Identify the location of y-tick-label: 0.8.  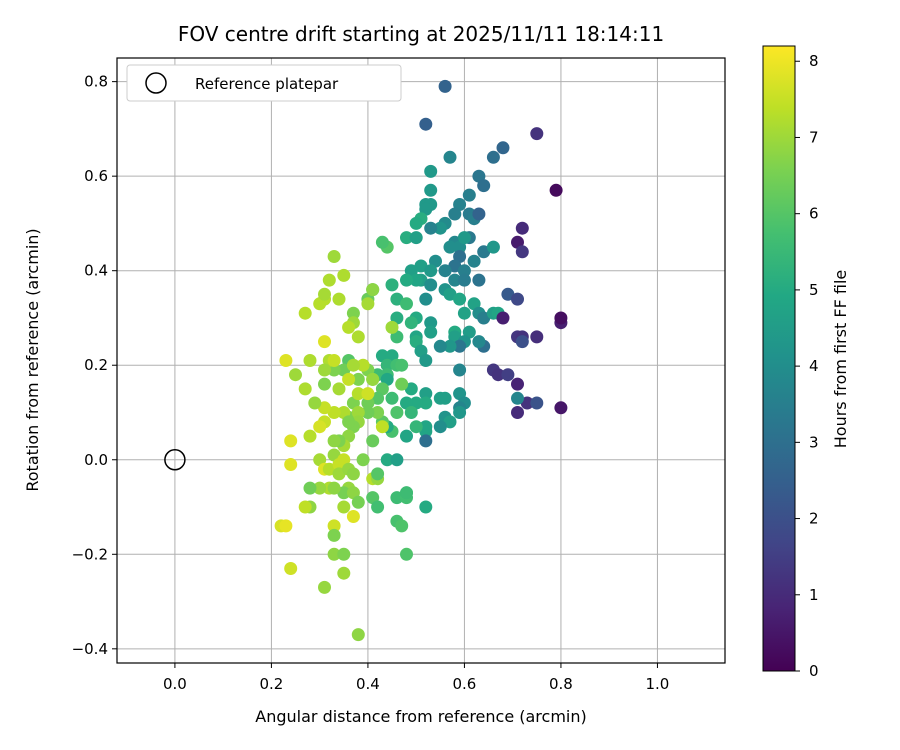
(96, 82).